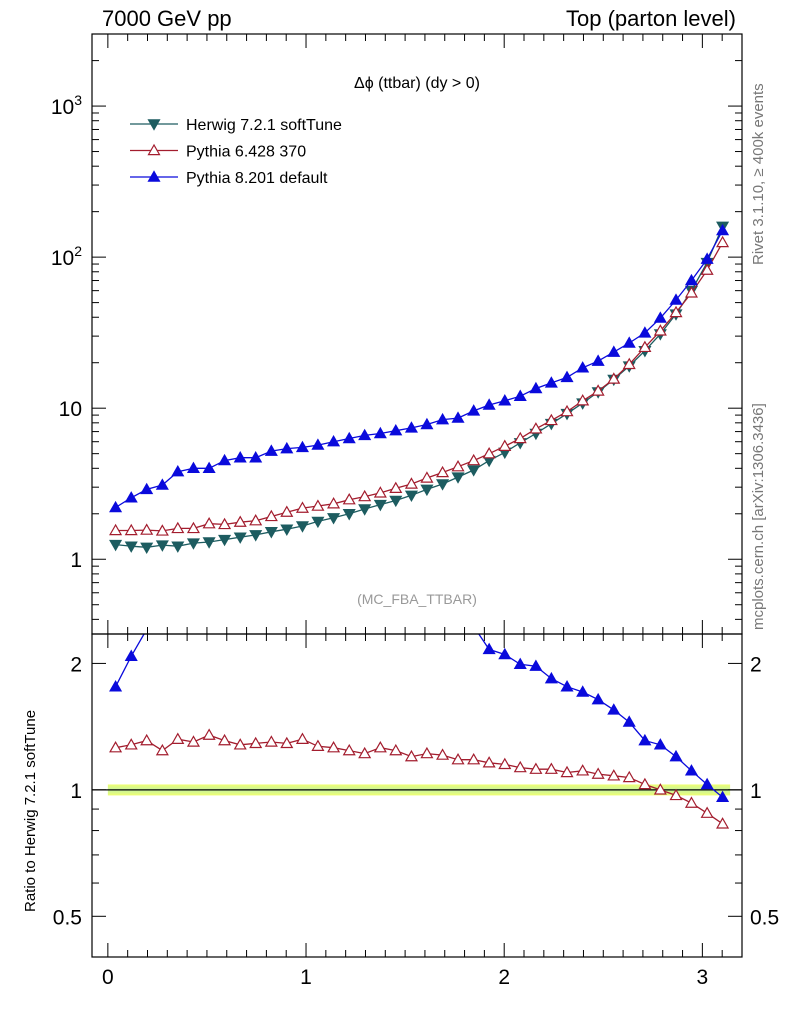 The image size is (786, 1024). I want to click on y-tick-label: 103, so click(66, 105).